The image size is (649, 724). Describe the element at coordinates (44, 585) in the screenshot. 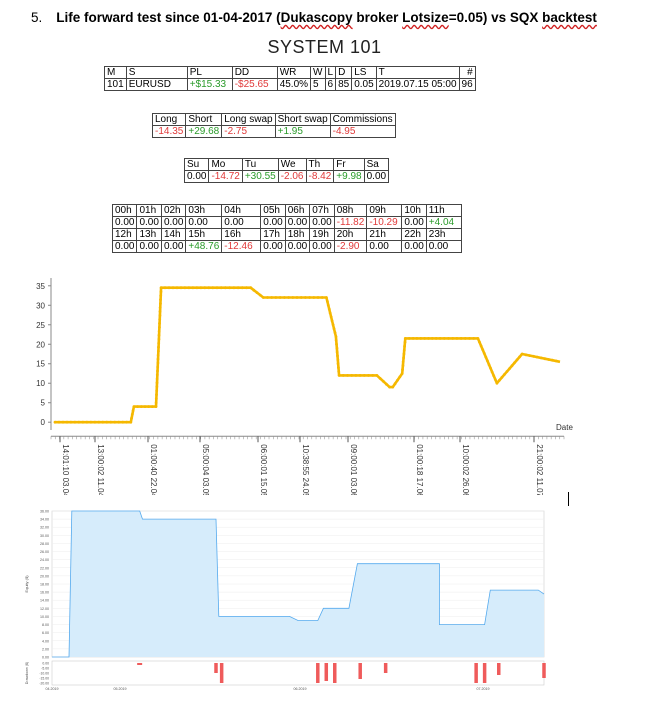

I see `y-tick-label: 18.00` at that location.